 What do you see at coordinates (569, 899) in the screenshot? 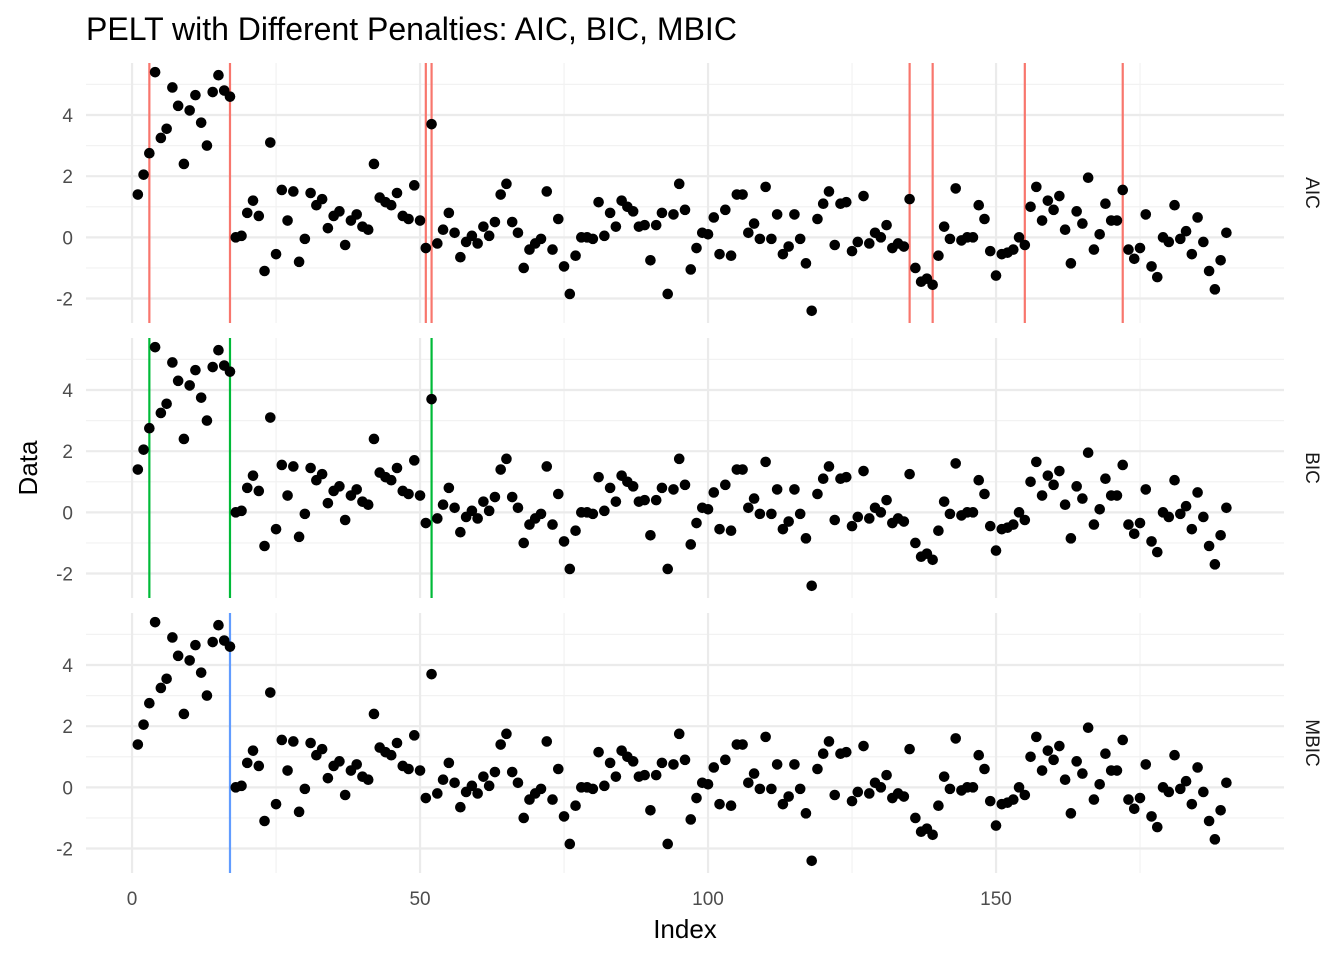
I see `x-axis: 0 50 100 150` at bounding box center [569, 899].